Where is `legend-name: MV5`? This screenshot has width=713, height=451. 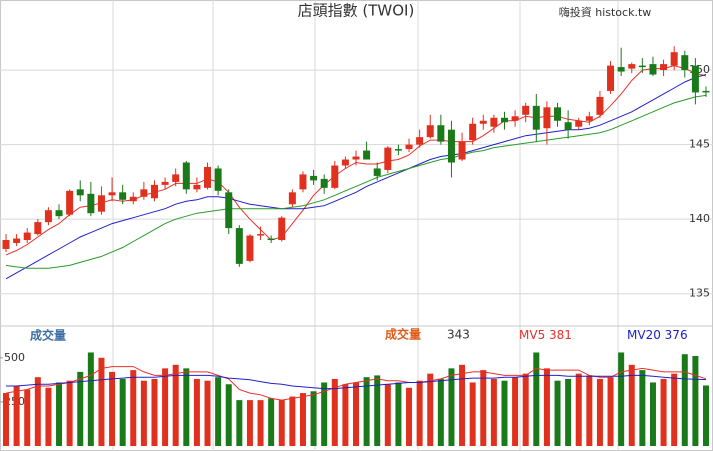 legend-name: MV5 is located at coordinates (532, 335).